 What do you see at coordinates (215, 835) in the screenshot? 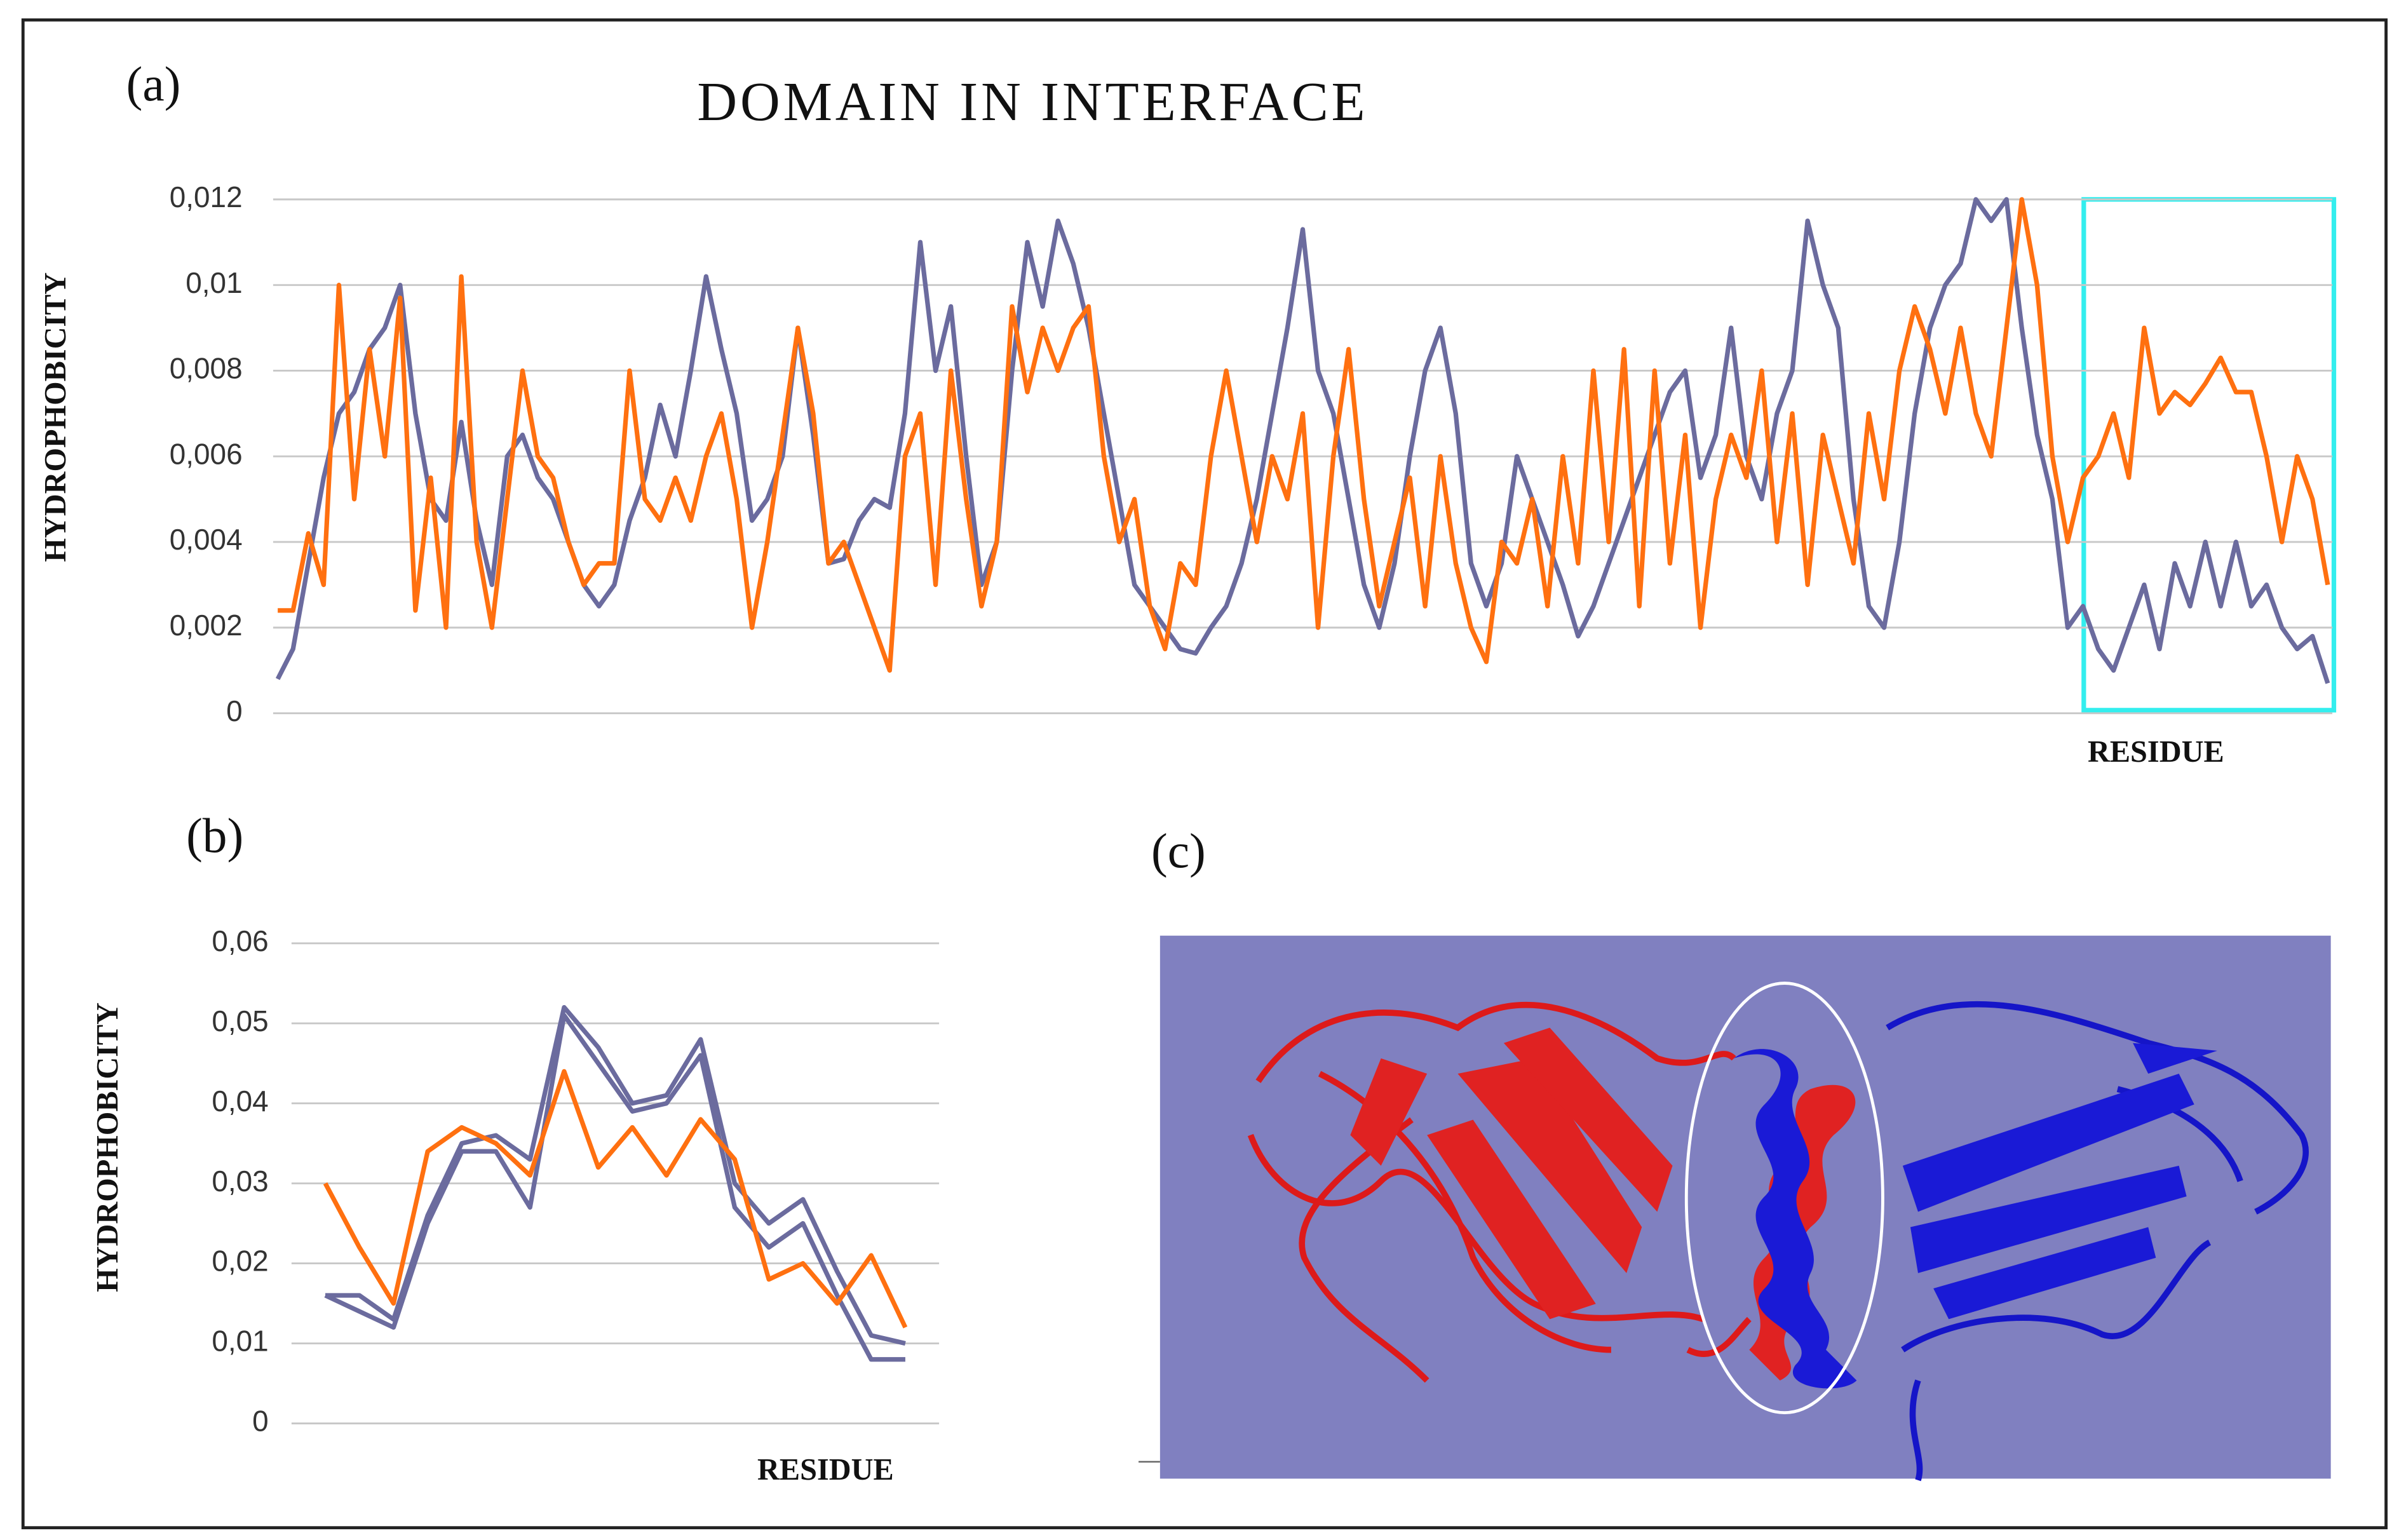
I see `panel-label: (b)` at bounding box center [215, 835].